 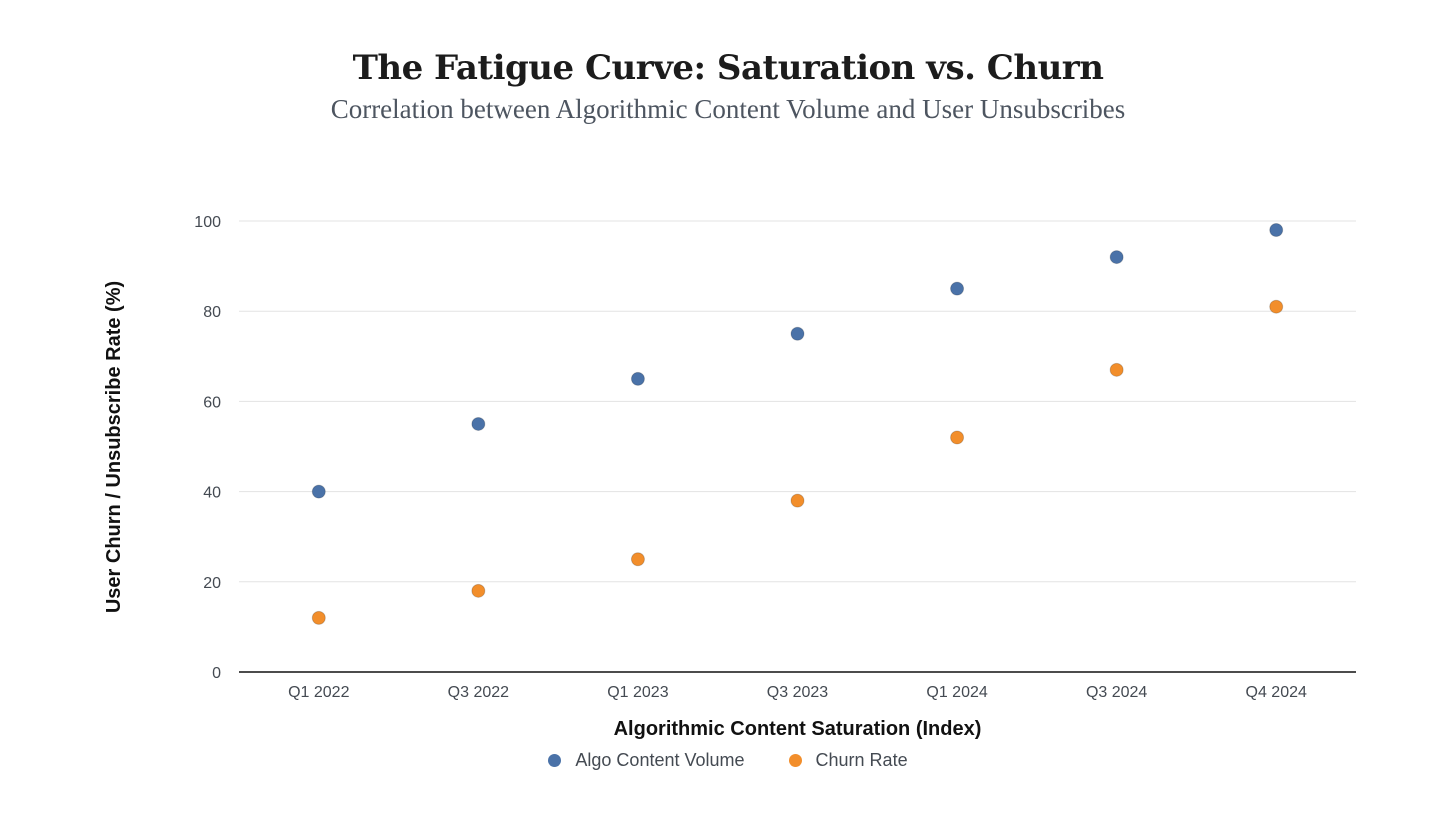 What do you see at coordinates (1276, 692) in the screenshot?
I see `x-tick-label: Q4 2024` at bounding box center [1276, 692].